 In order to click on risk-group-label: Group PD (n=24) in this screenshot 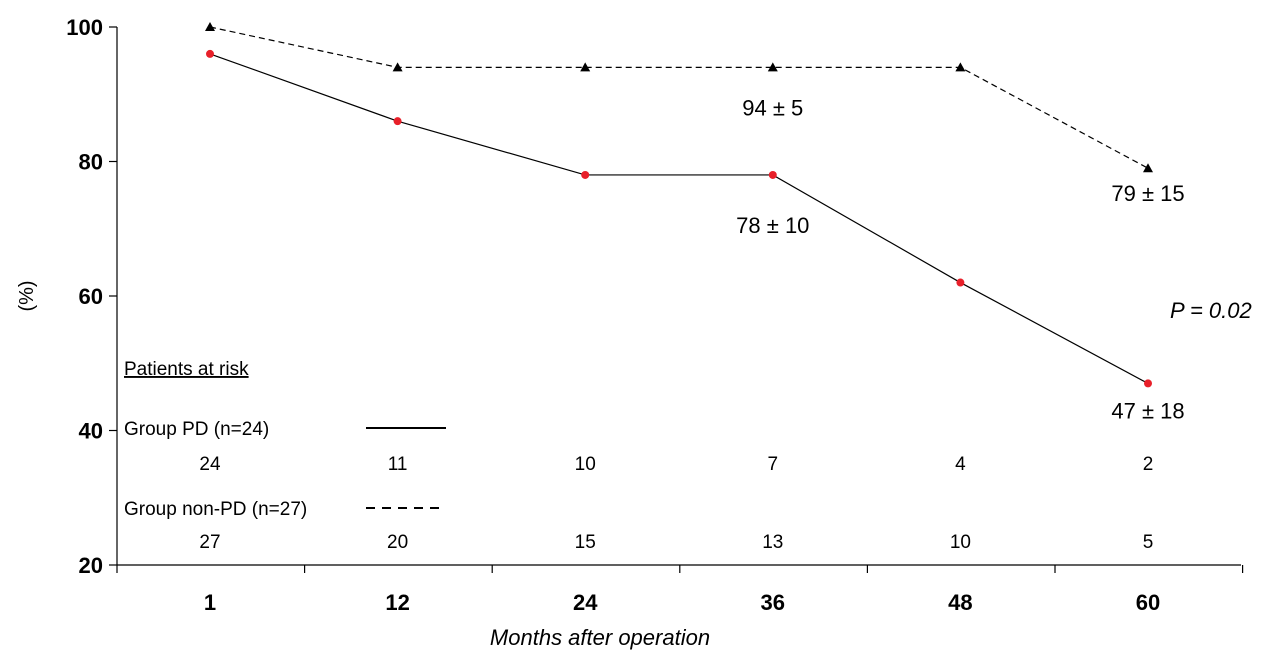, I will do `click(196, 429)`.